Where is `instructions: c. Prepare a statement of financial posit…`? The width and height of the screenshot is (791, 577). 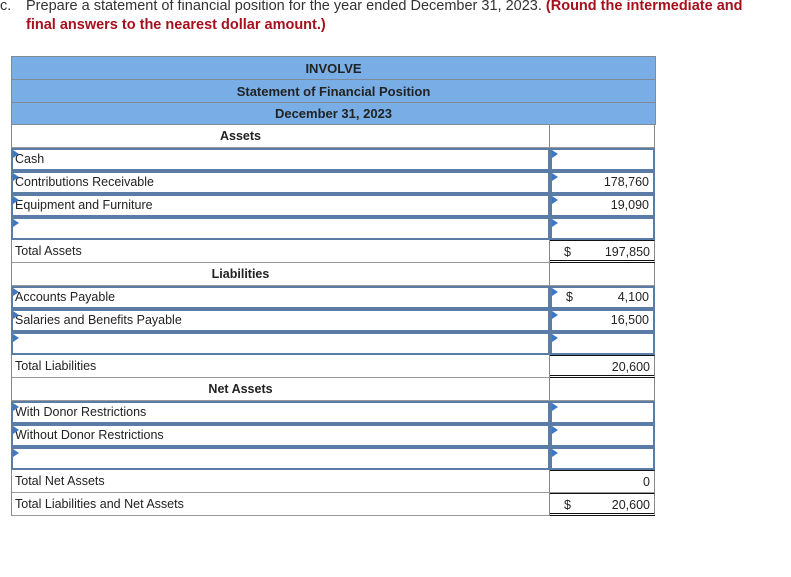
instructions: c. Prepare a statement of financial posit… is located at coordinates (395, 17).